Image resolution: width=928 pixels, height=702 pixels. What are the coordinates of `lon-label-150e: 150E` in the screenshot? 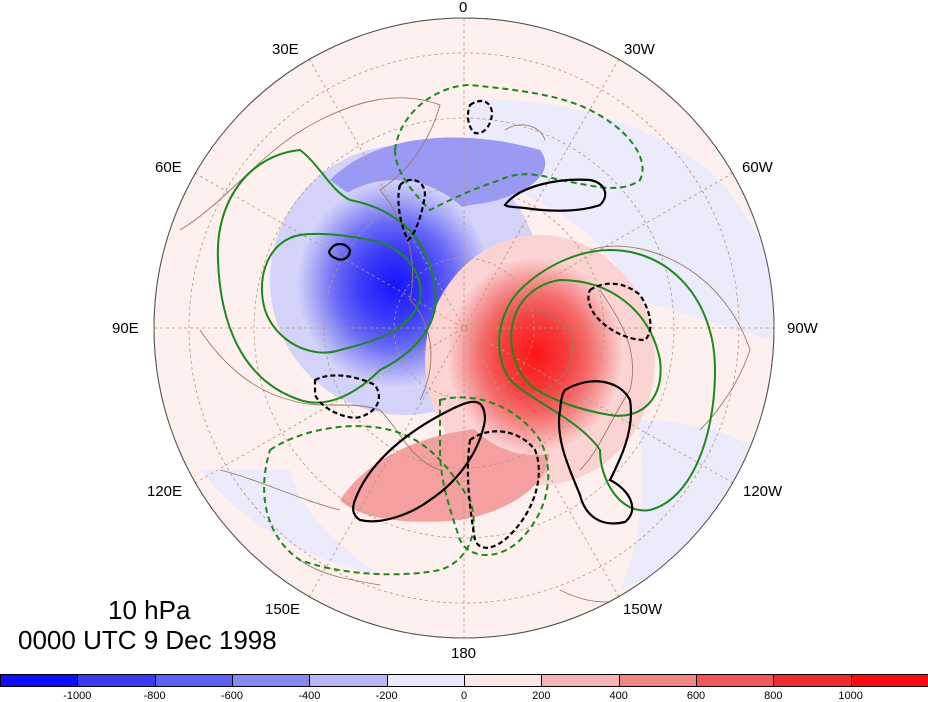 It's located at (283, 609).